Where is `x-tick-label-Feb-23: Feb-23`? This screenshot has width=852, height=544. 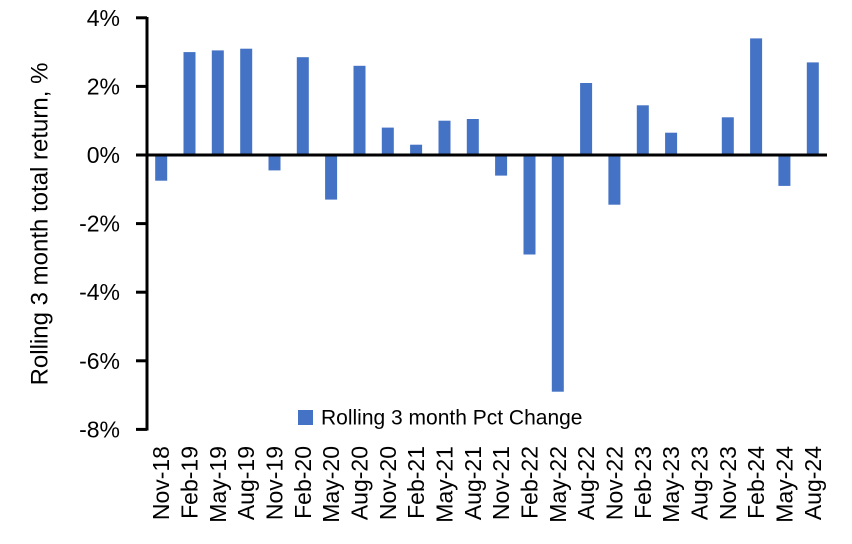
x-tick-label-Feb-23: Feb-23 is located at coordinates (643, 482).